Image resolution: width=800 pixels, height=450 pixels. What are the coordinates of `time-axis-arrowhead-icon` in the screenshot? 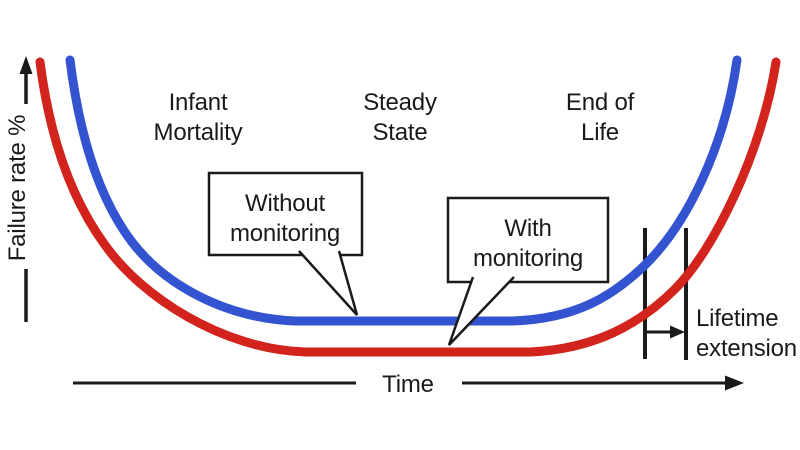 It's located at (734, 383).